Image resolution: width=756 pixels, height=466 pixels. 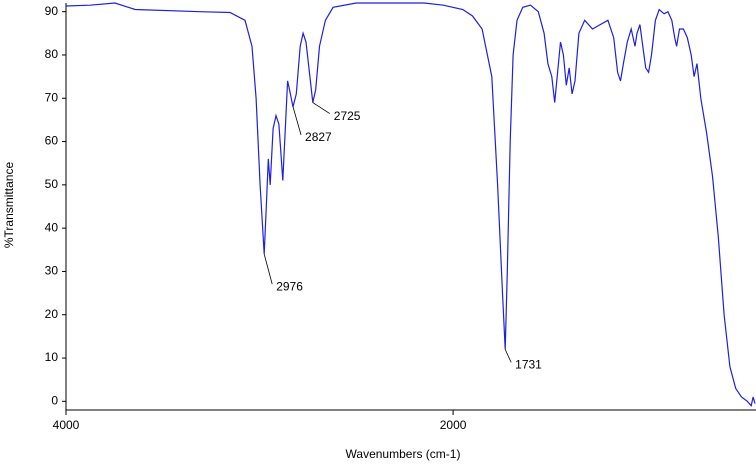 What do you see at coordinates (52, 54) in the screenshot?
I see `y-tick-label: 80` at bounding box center [52, 54].